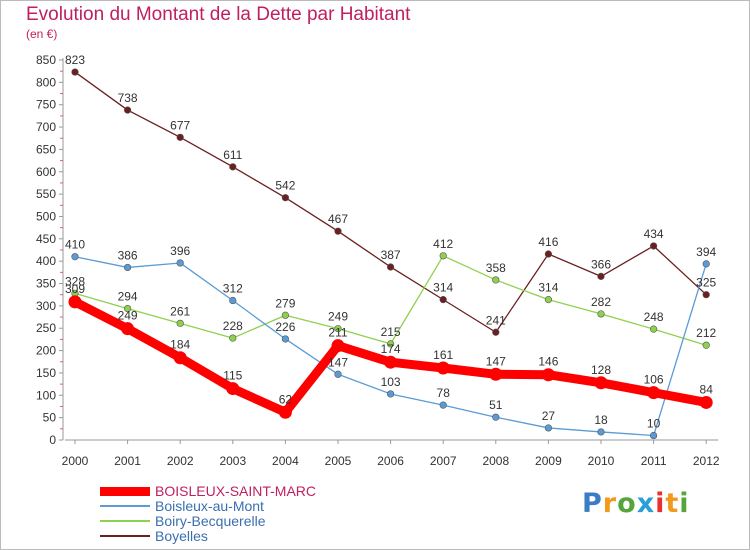  Describe the element at coordinates (706, 252) in the screenshot. I see `data-label: 394` at that location.